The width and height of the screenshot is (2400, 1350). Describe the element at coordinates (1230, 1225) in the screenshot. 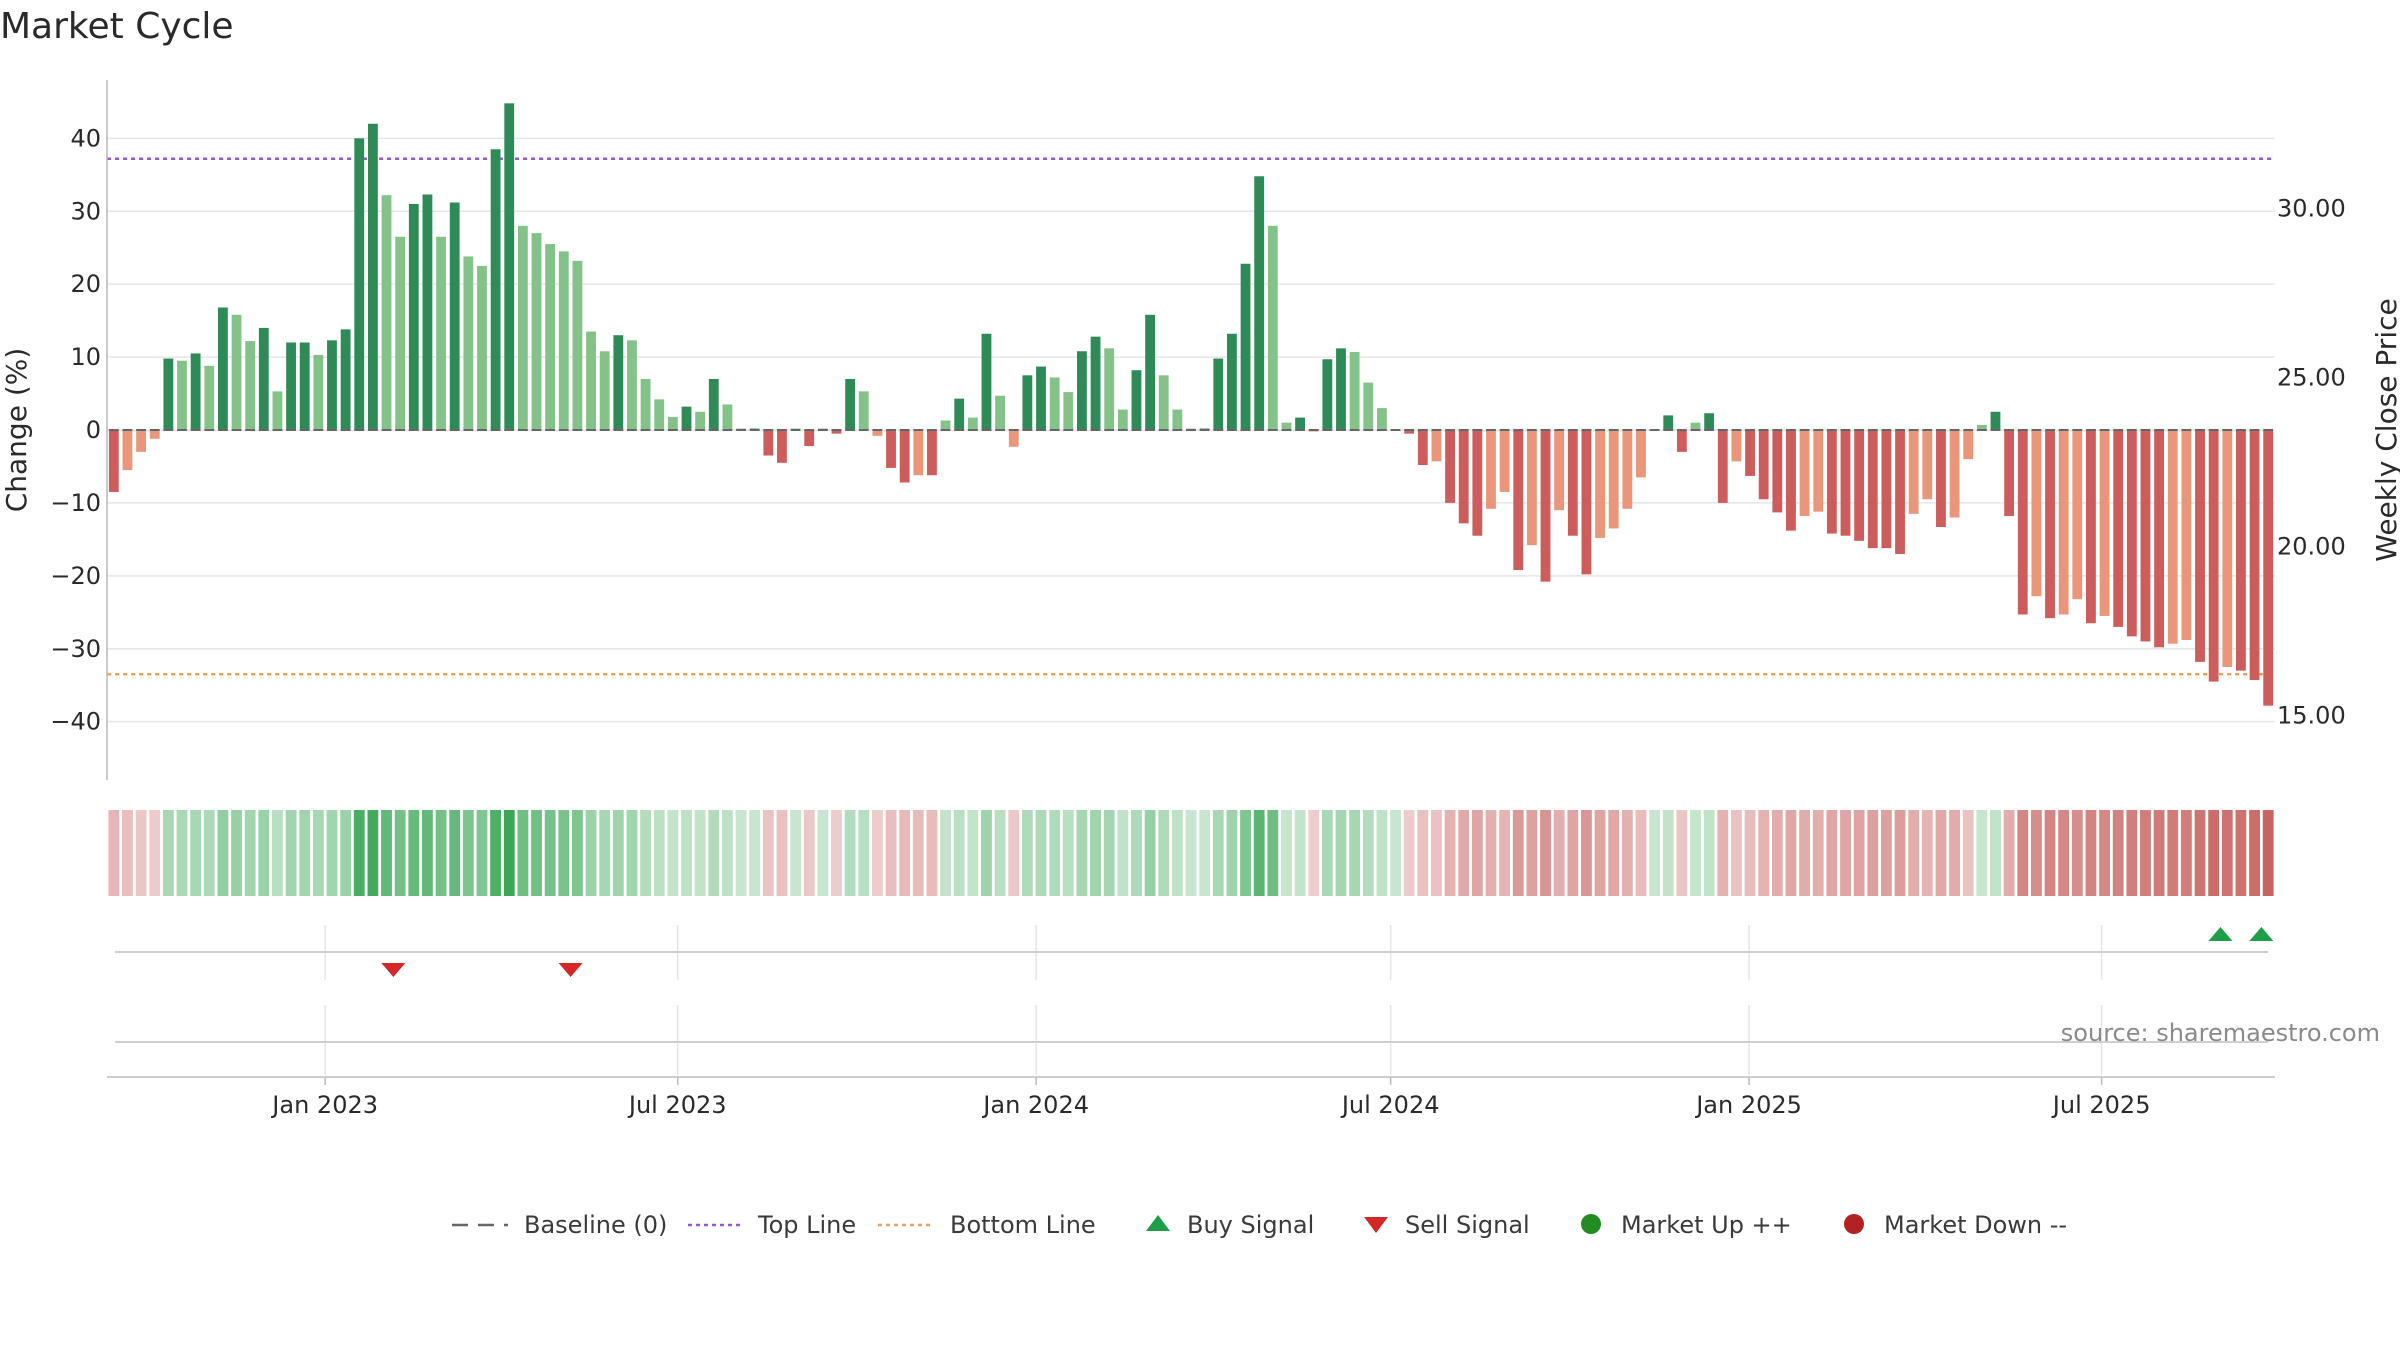

I see `legend-item-buy: Buy Signal` at that location.